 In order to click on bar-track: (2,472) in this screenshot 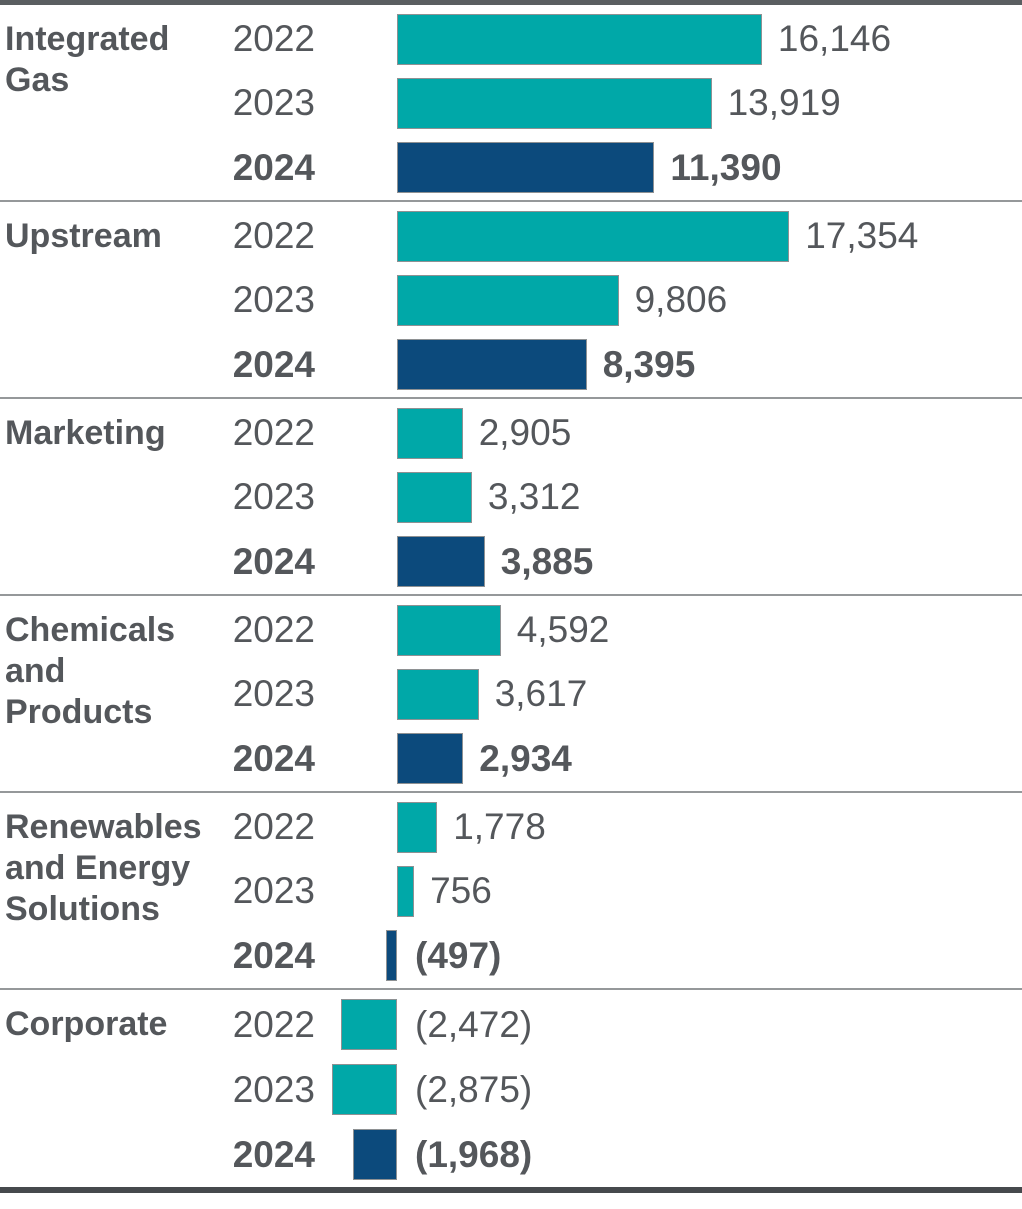, I will do `click(668, 1024)`.